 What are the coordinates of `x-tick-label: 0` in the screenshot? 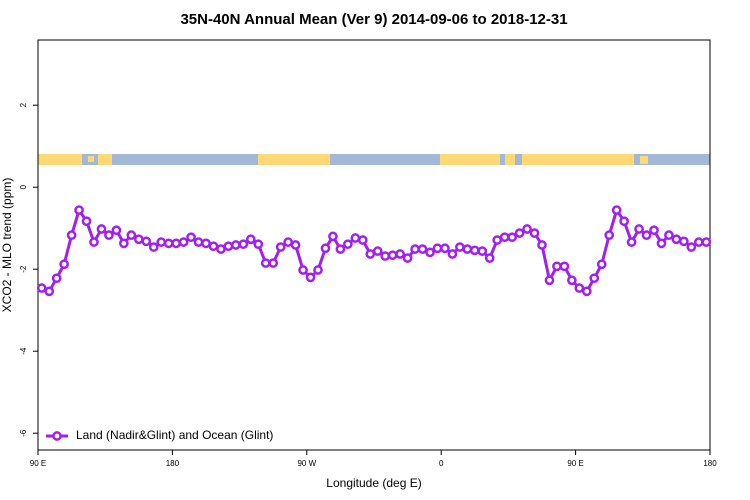 It's located at (441, 463).